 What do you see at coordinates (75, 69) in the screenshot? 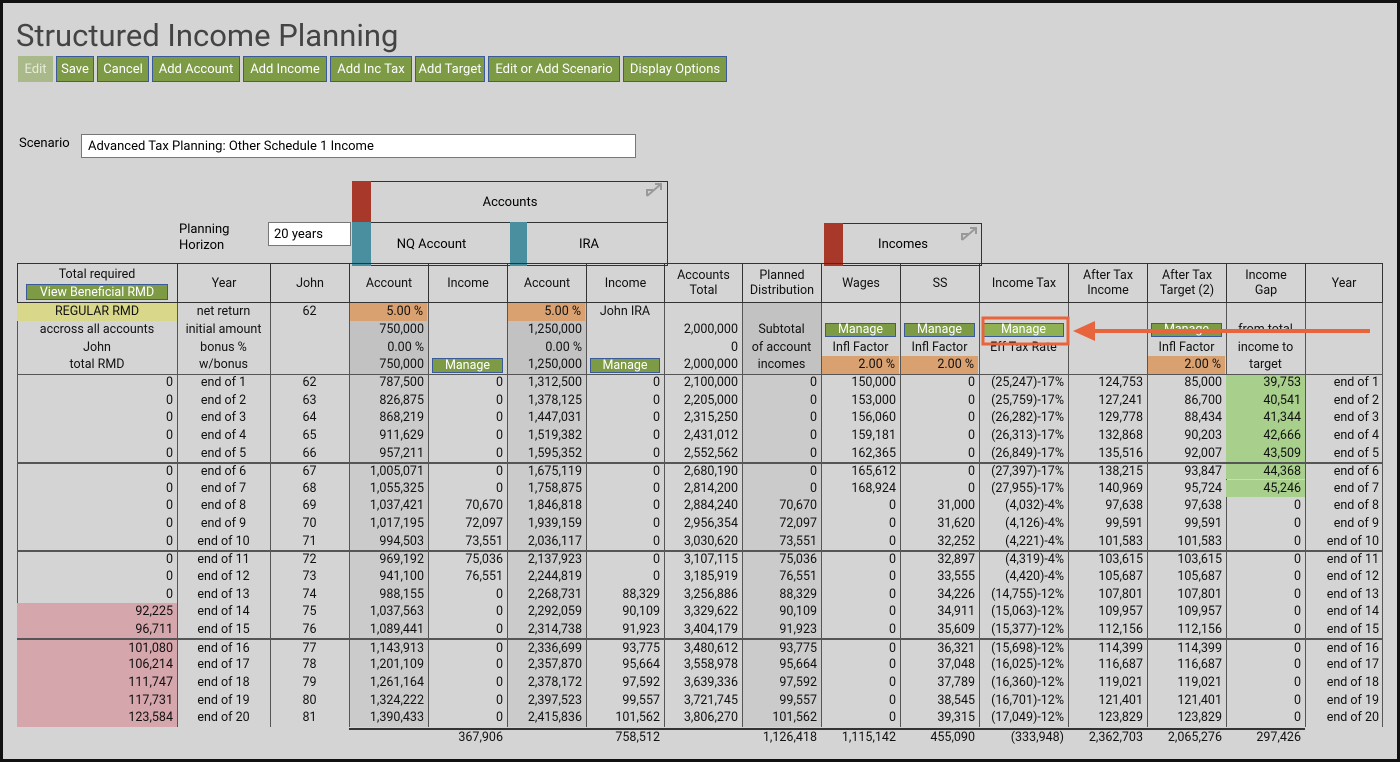
I see `toolbar-button: Save` at bounding box center [75, 69].